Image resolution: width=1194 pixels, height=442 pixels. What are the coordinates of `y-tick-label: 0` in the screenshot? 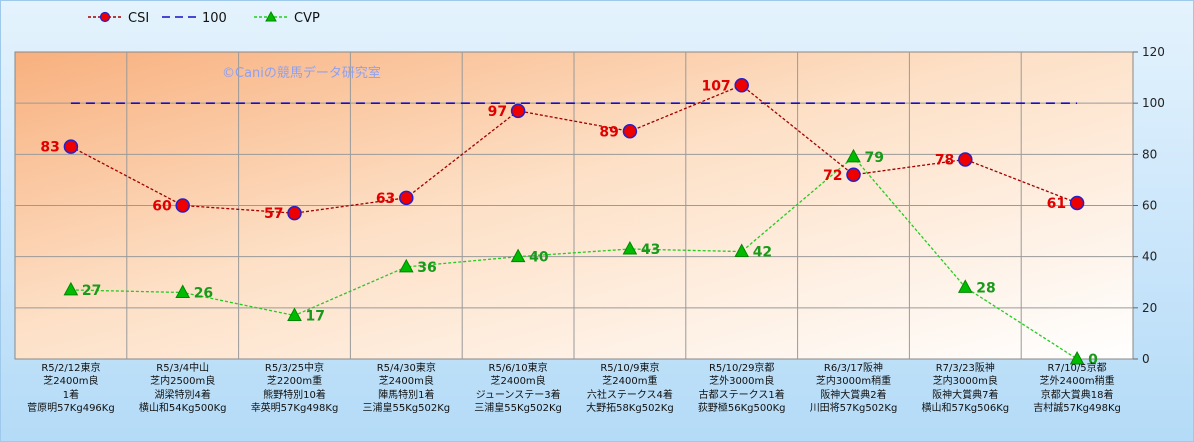 It's located at (1146, 359).